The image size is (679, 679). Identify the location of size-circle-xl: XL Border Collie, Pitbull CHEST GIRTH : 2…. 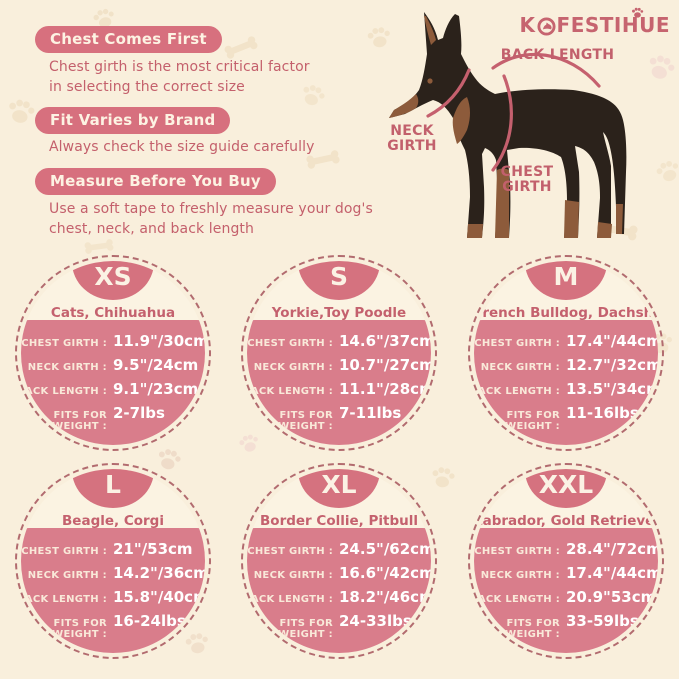
(339, 561).